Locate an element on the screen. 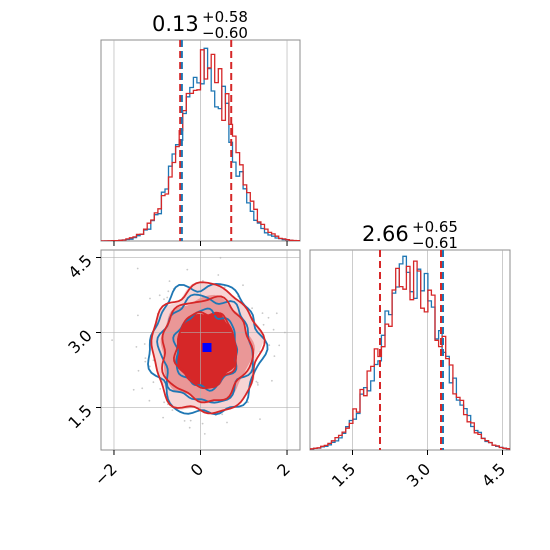 The width and height of the screenshot is (550, 550). hist-y-title: 2.66 is located at coordinates (385, 234).